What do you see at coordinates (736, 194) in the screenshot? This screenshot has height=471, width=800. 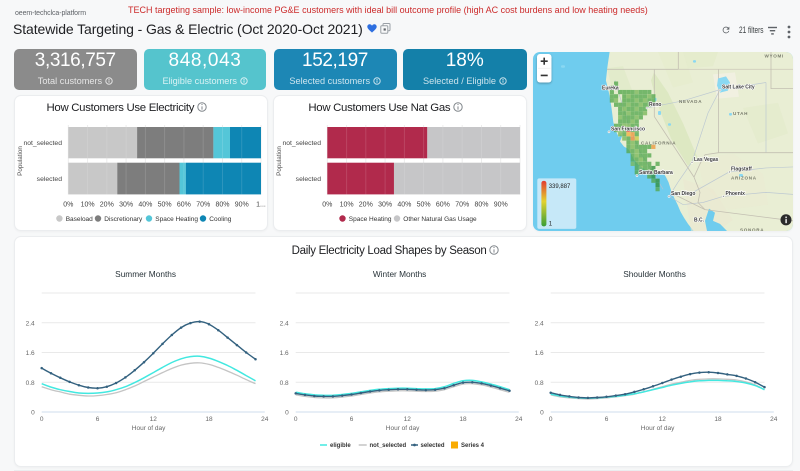 I see `svg-text: Phoenix` at bounding box center [736, 194].